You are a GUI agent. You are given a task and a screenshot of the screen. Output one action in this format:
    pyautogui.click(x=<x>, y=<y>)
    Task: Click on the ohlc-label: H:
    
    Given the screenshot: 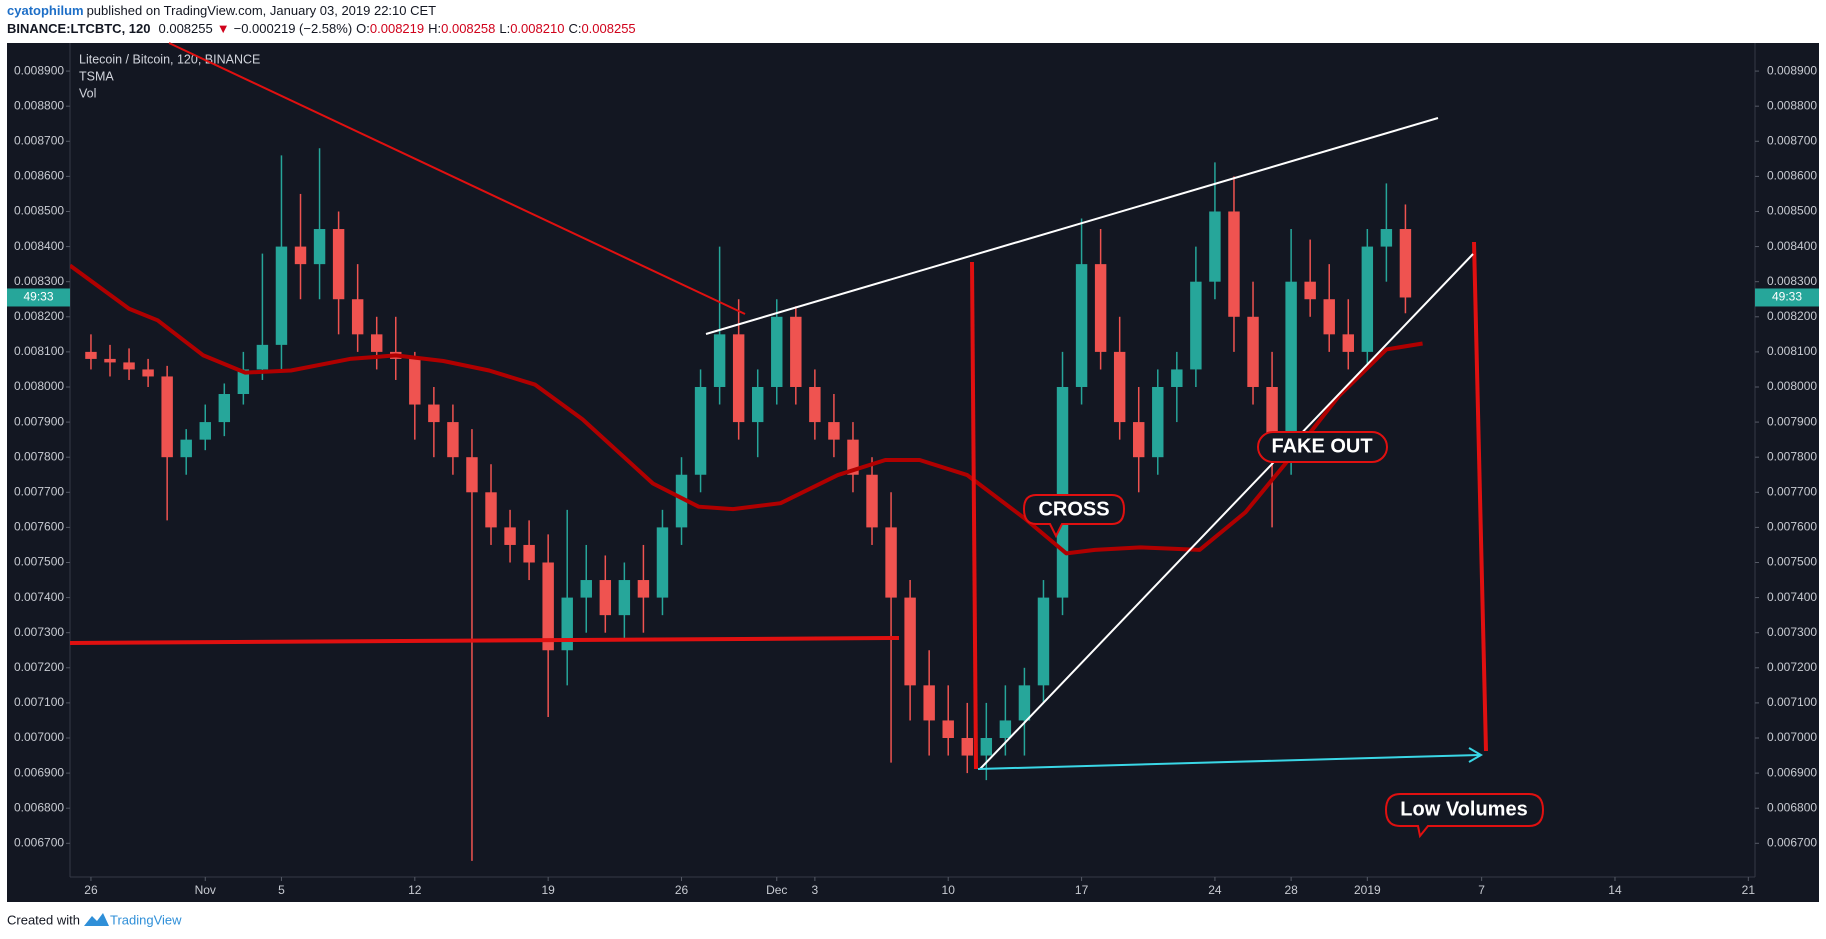 What is the action you would take?
    pyautogui.click(x=434, y=28)
    